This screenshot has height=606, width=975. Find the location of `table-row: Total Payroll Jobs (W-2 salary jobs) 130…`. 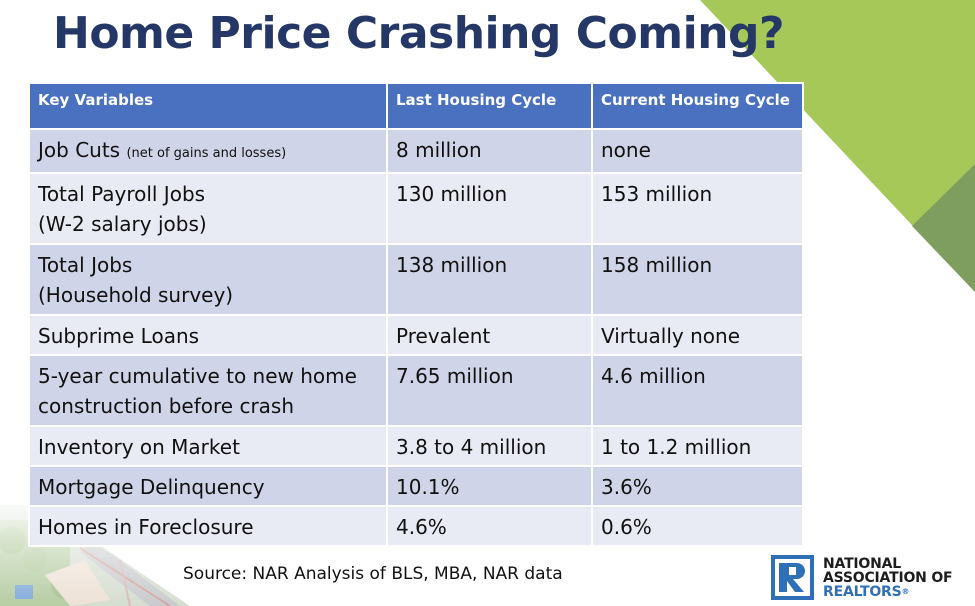

table-row: Total Payroll Jobs (W-2 salary jobs) 130… is located at coordinates (416, 208).